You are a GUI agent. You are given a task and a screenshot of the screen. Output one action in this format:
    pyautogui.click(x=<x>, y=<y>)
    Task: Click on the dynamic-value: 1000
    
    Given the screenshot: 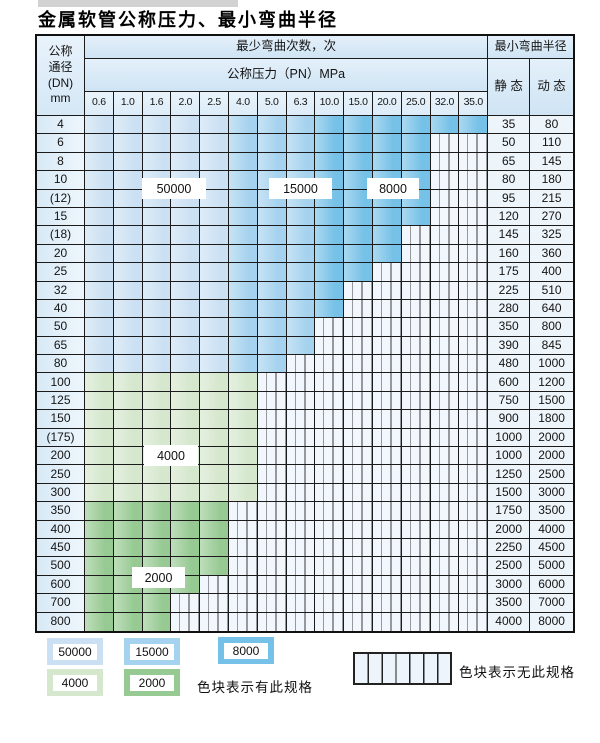 What is the action you would take?
    pyautogui.click(x=551, y=364)
    